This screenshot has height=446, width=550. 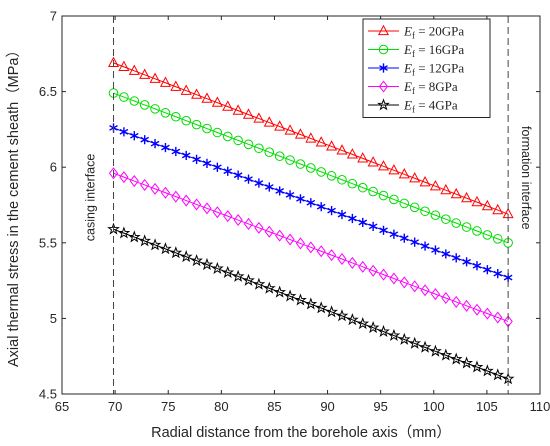 What do you see at coordinates (274, 406) in the screenshot?
I see `x-tick-label: 85` at bounding box center [274, 406].